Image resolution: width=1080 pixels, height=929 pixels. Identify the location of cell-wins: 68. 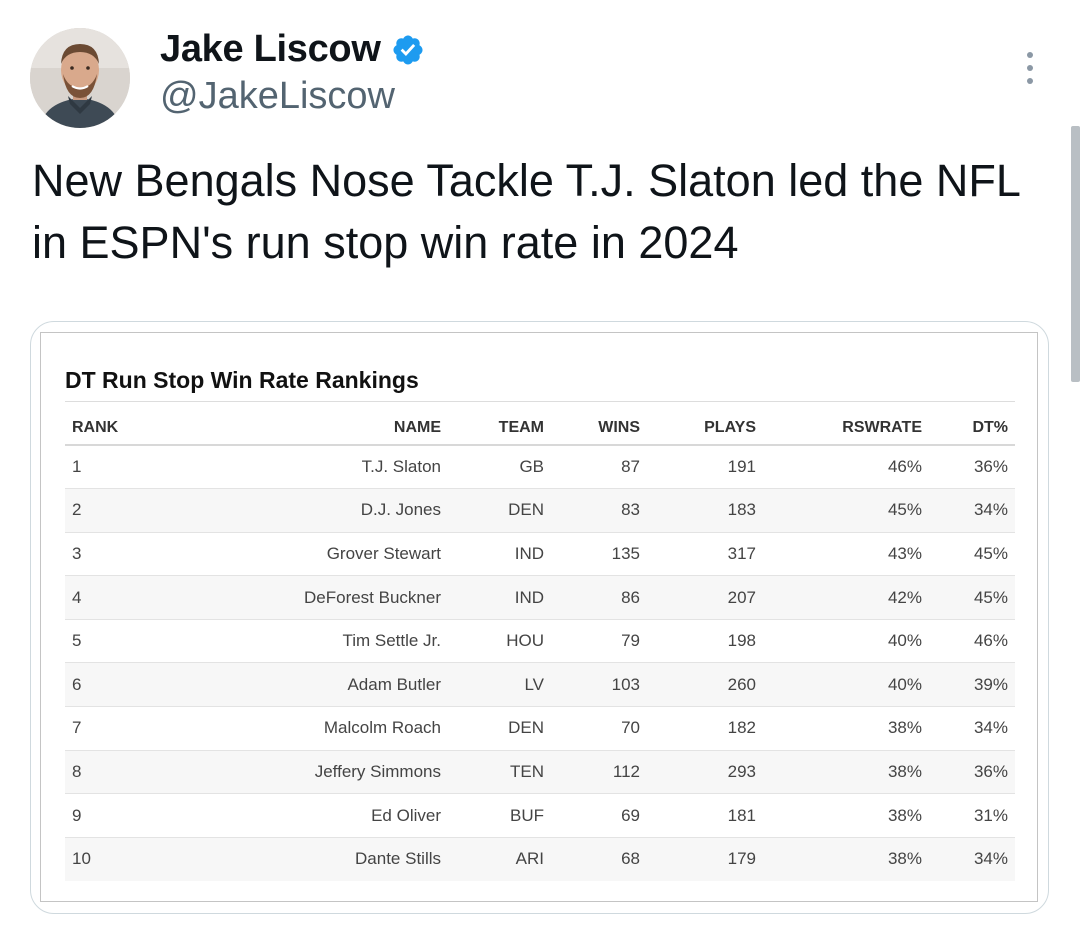
(599, 859).